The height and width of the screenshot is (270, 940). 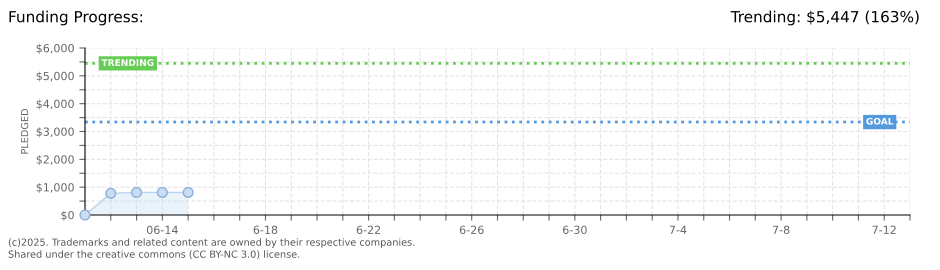 What do you see at coordinates (154, 254) in the screenshot?
I see `text: Shared under the creative commons (CC BY-NC 3.0) license.` at bounding box center [154, 254].